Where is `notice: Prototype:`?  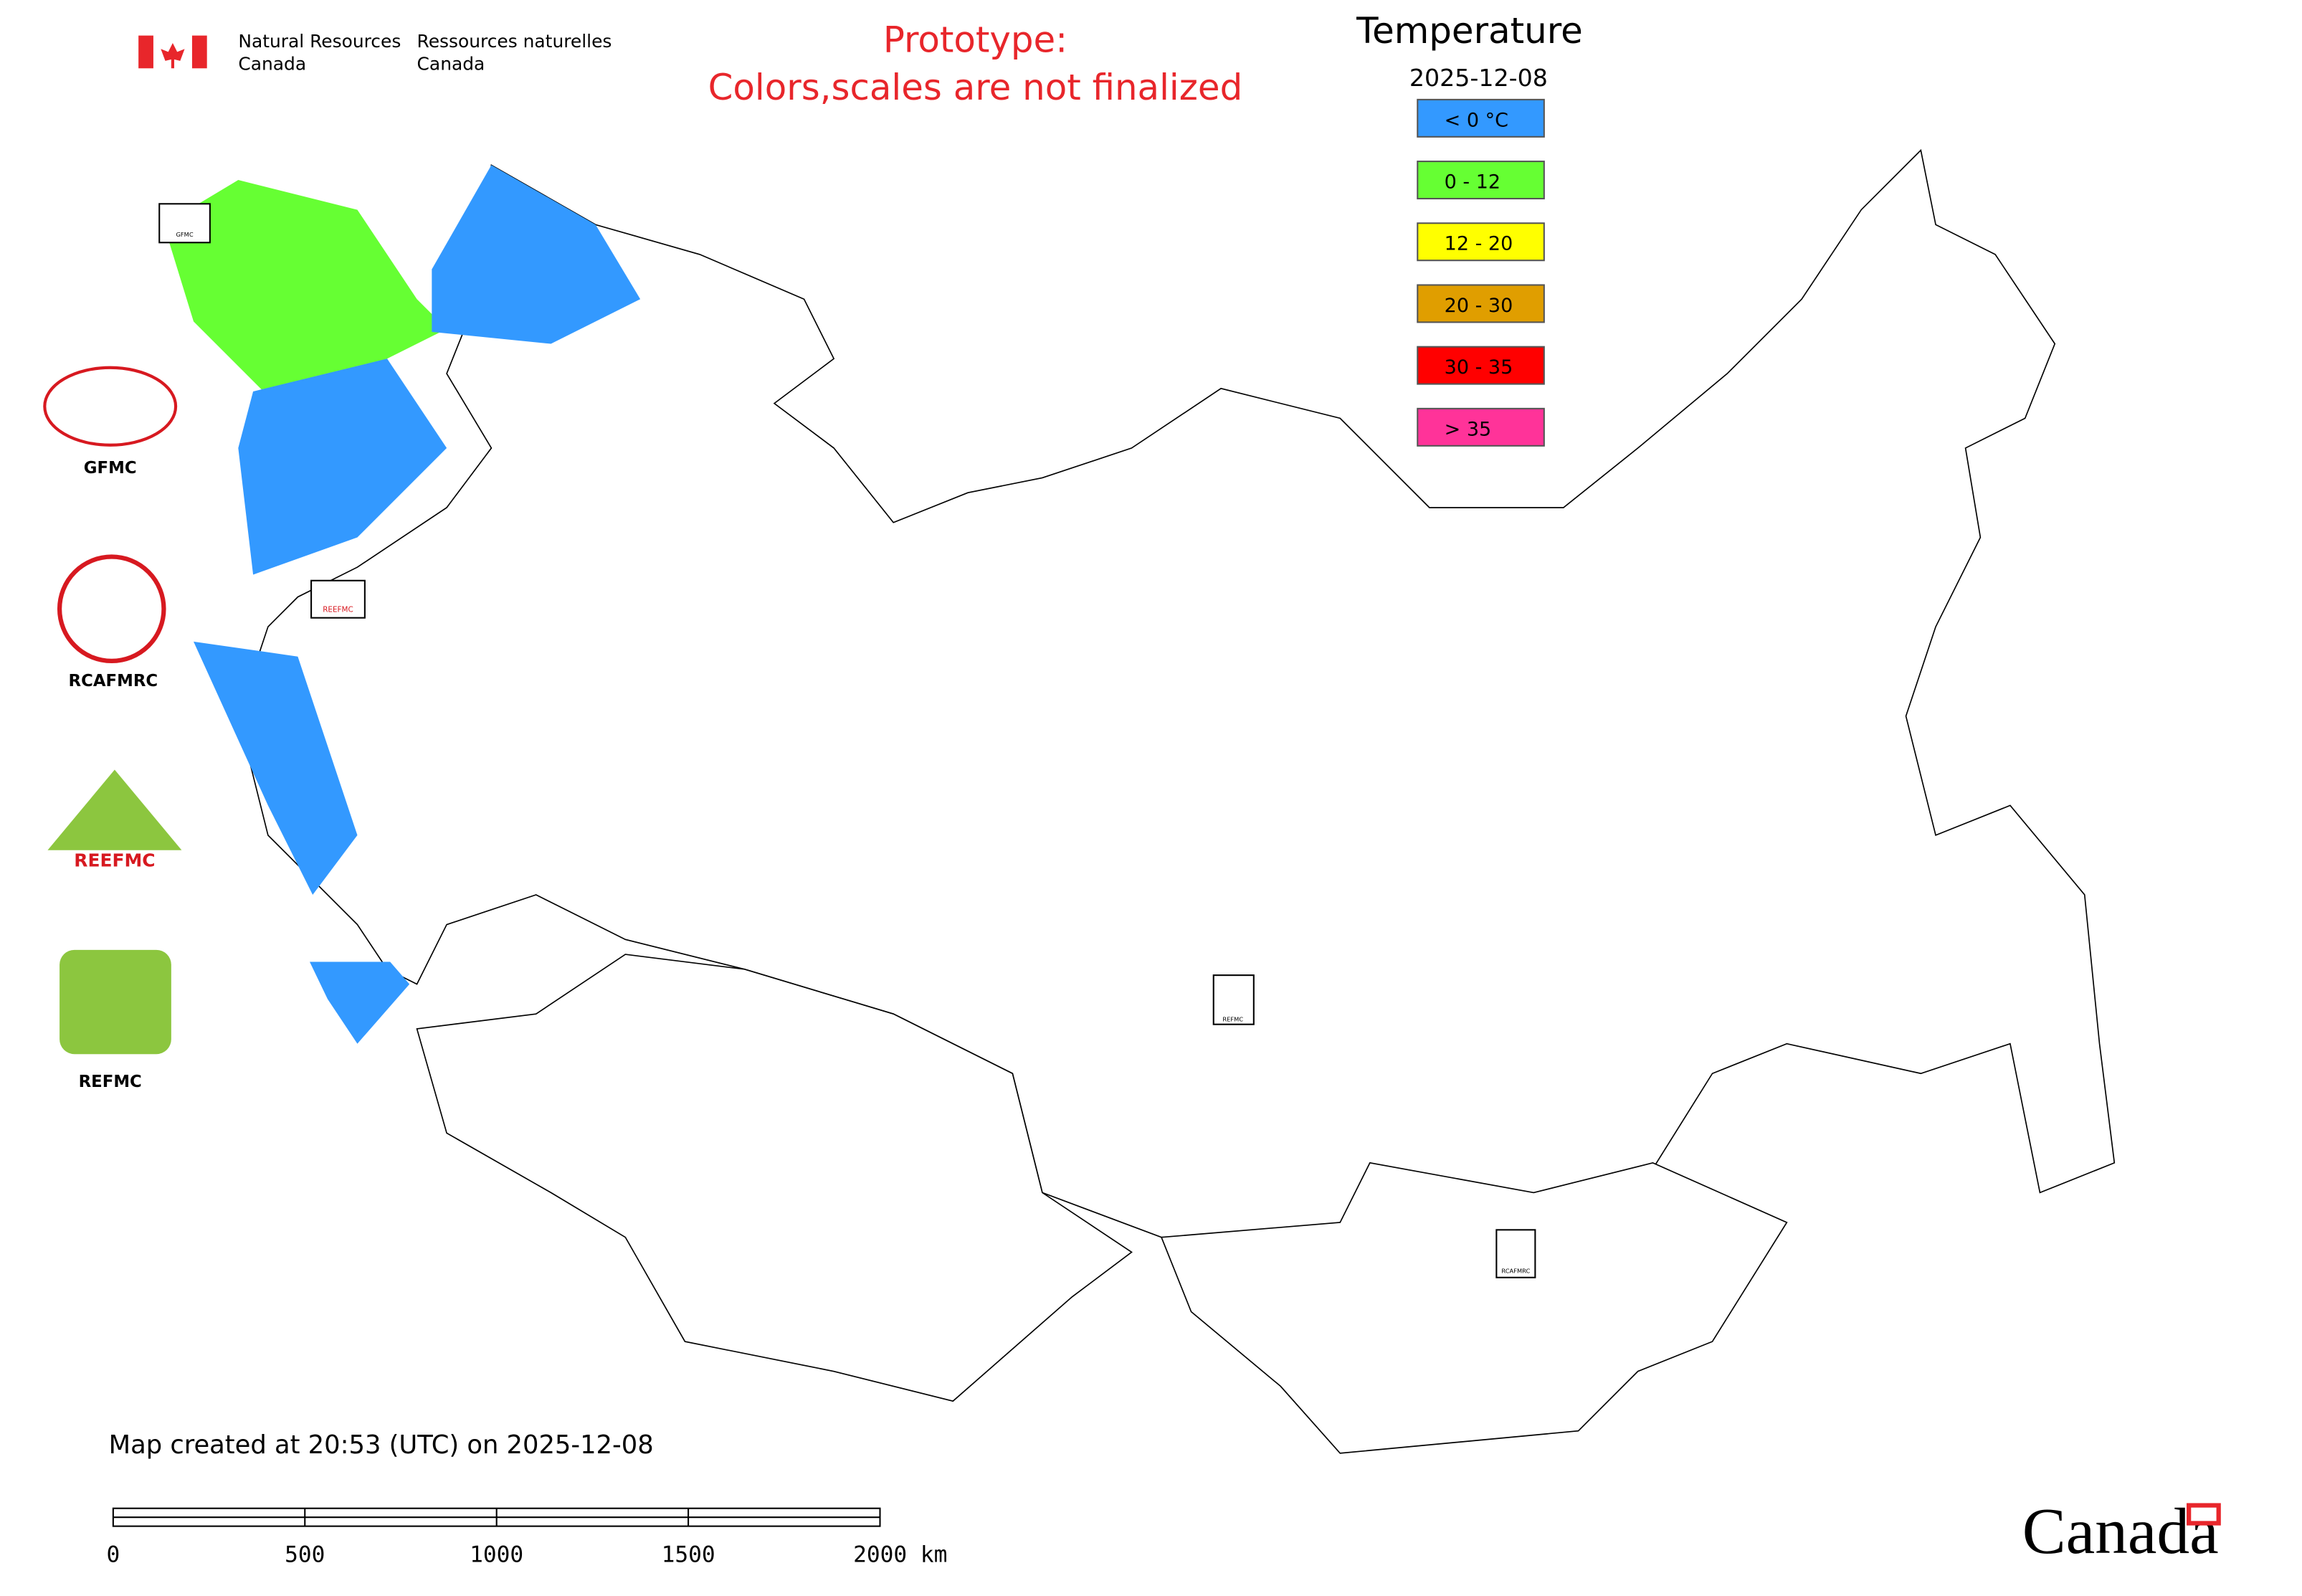 notice: Prototype: is located at coordinates (975, 39).